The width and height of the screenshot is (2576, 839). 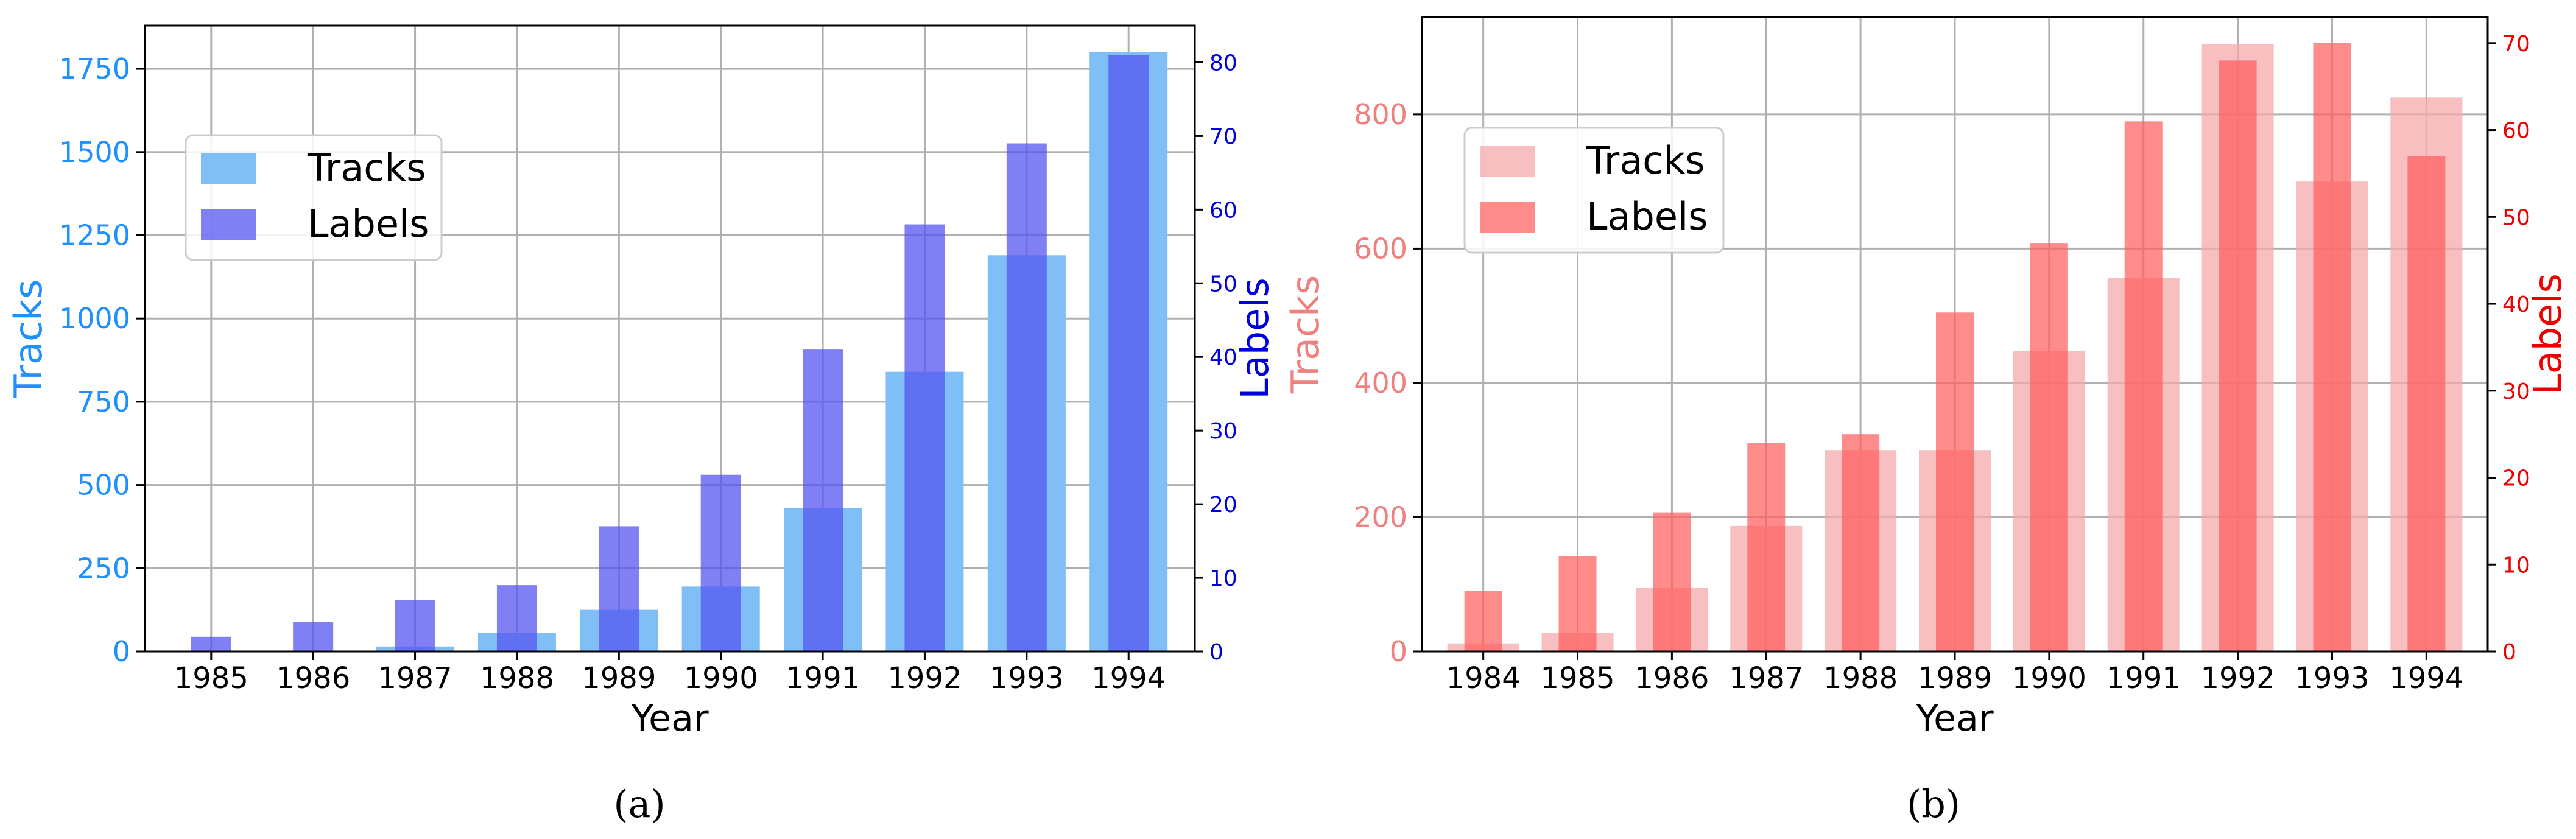 What do you see at coordinates (670, 673) in the screenshot?
I see `x-axis: 1985 1986 1987 1988 1989 1990 1991 1992 1993 1994` at bounding box center [670, 673].